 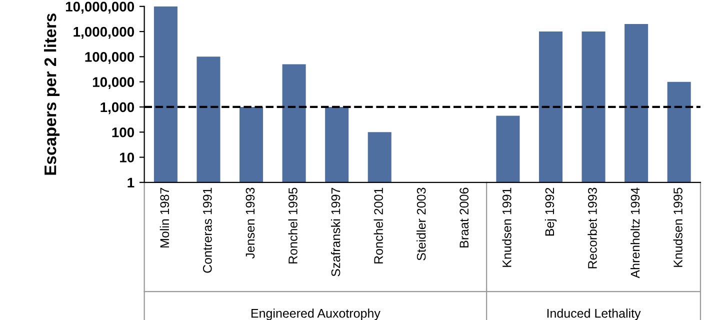 I want to click on x-tick-label: Ronchel 1995, so click(x=293, y=226).